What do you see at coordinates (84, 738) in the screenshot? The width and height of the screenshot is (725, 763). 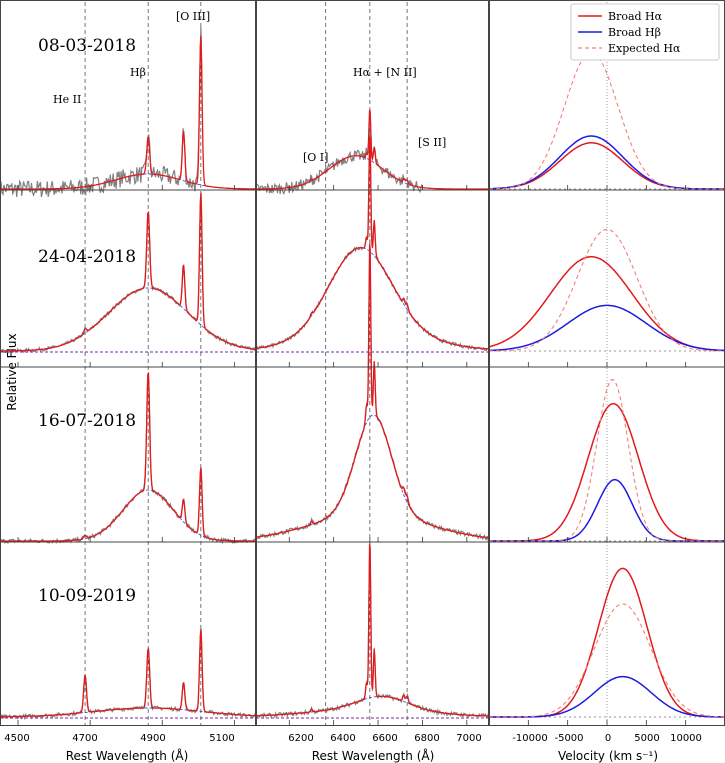 I see `p1-xtick-label: 4700` at bounding box center [84, 738].